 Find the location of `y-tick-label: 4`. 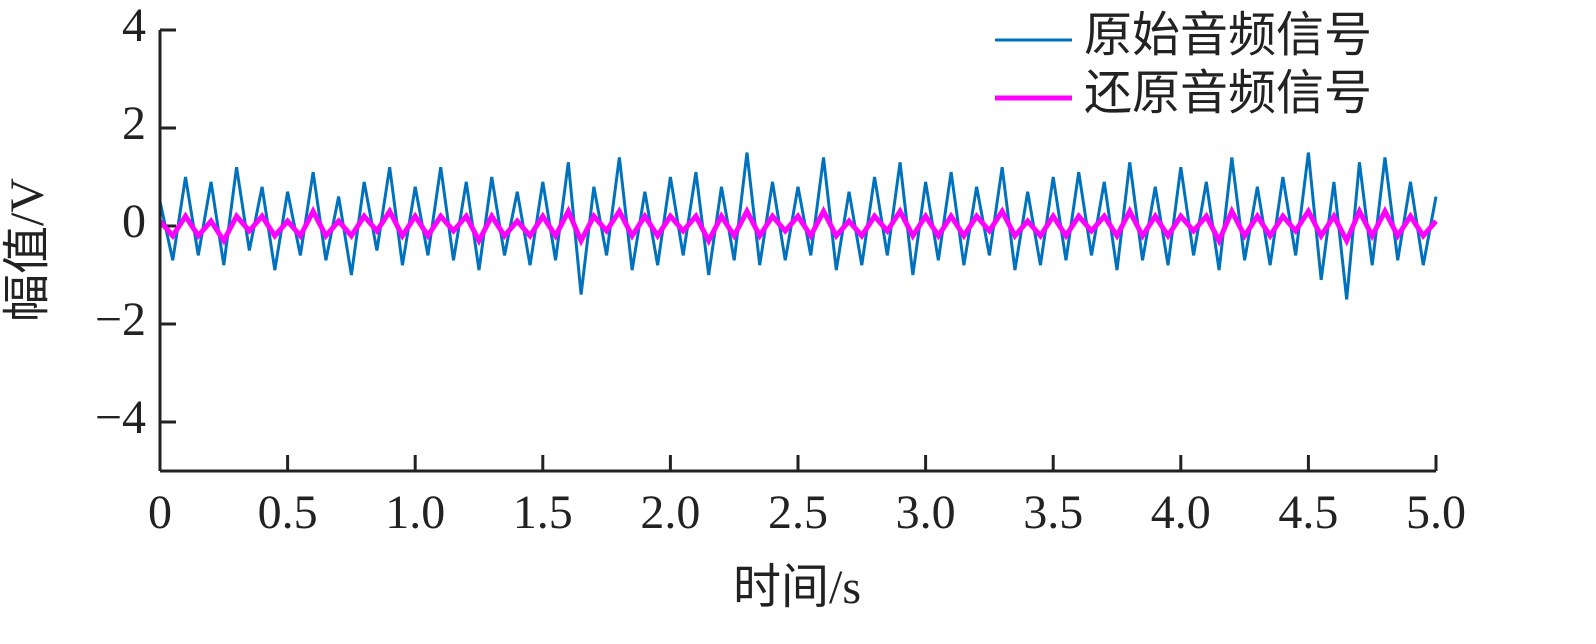

y-tick-label: 4 is located at coordinates (134, 26).